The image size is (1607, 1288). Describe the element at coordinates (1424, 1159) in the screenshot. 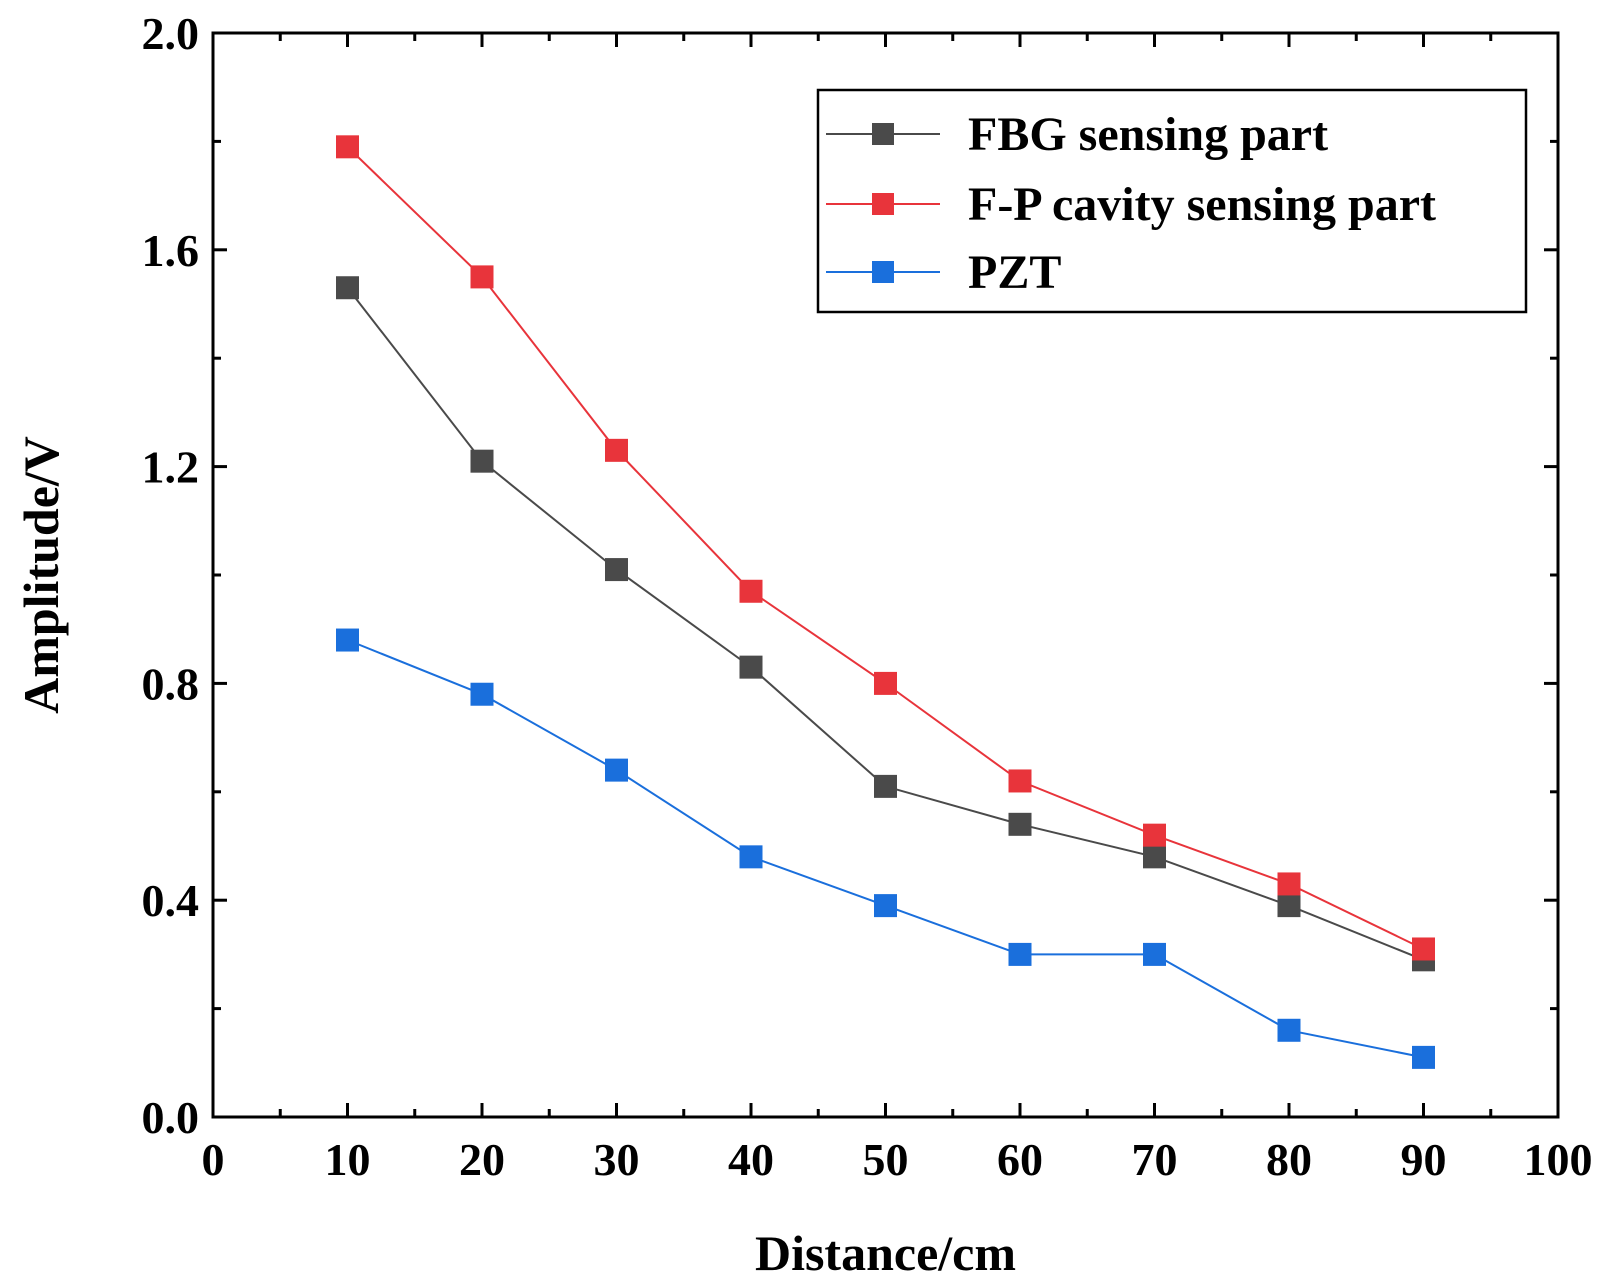

I see `x-tick-label: 90` at that location.